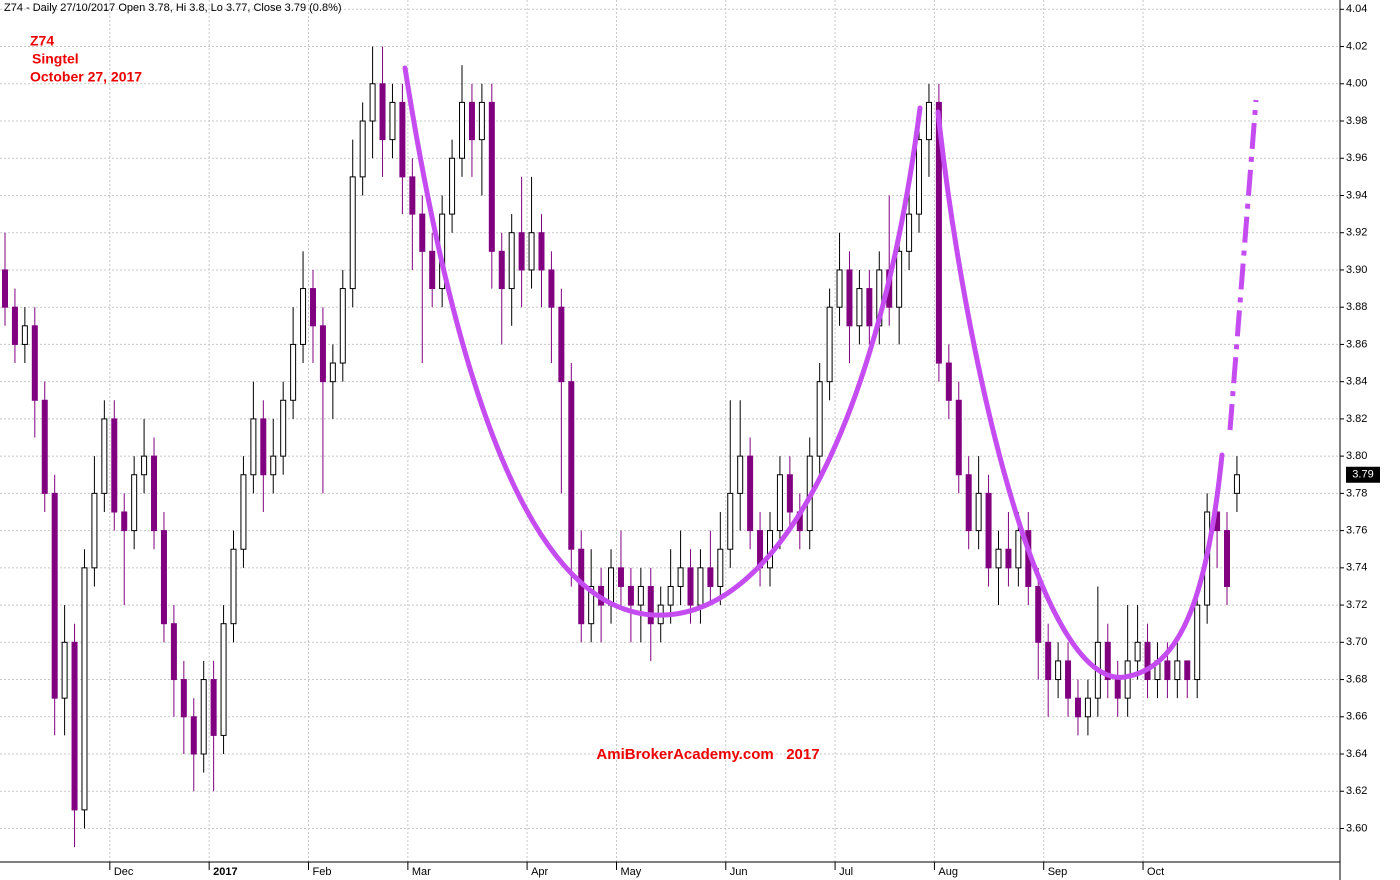 This screenshot has height=880, width=1400. I want to click on x-tick-label: Dec, so click(124, 872).